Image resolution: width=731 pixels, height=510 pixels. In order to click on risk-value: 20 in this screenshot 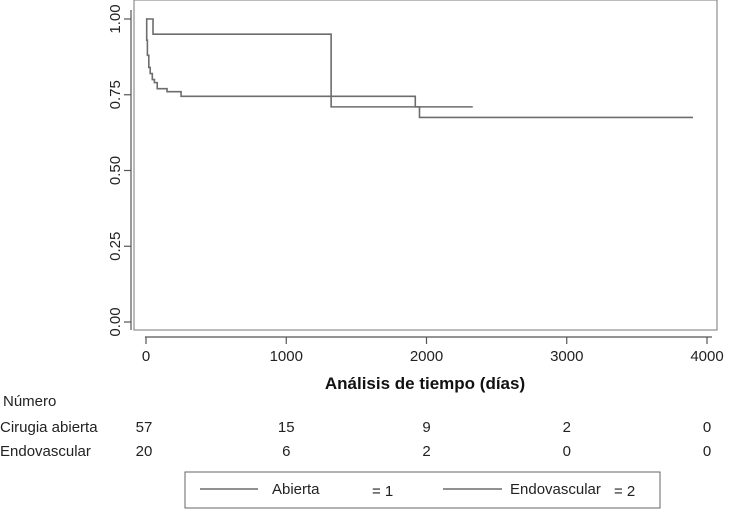, I will do `click(144, 451)`.